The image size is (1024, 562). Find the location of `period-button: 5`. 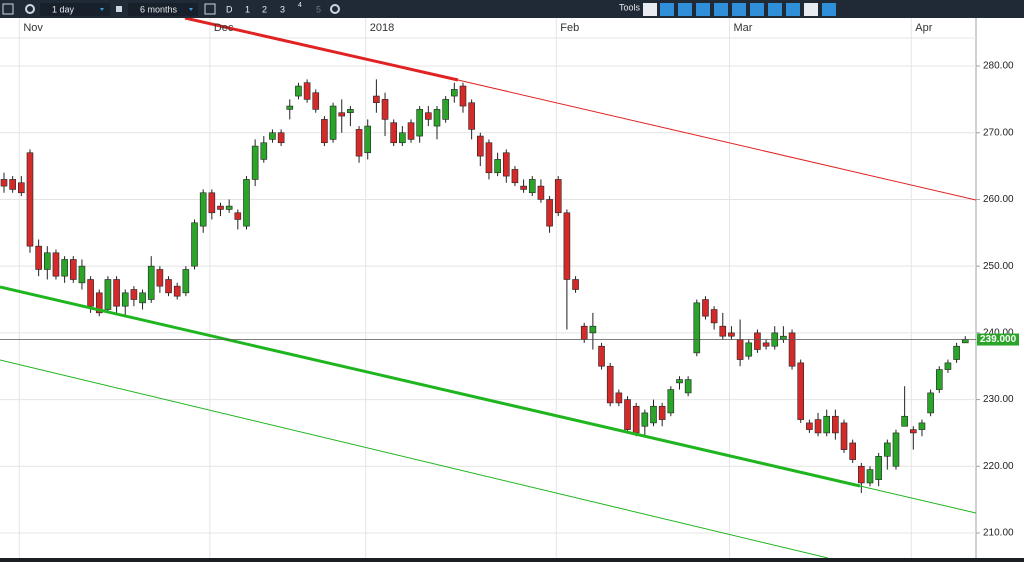

period-button: 5 is located at coordinates (318, 9).